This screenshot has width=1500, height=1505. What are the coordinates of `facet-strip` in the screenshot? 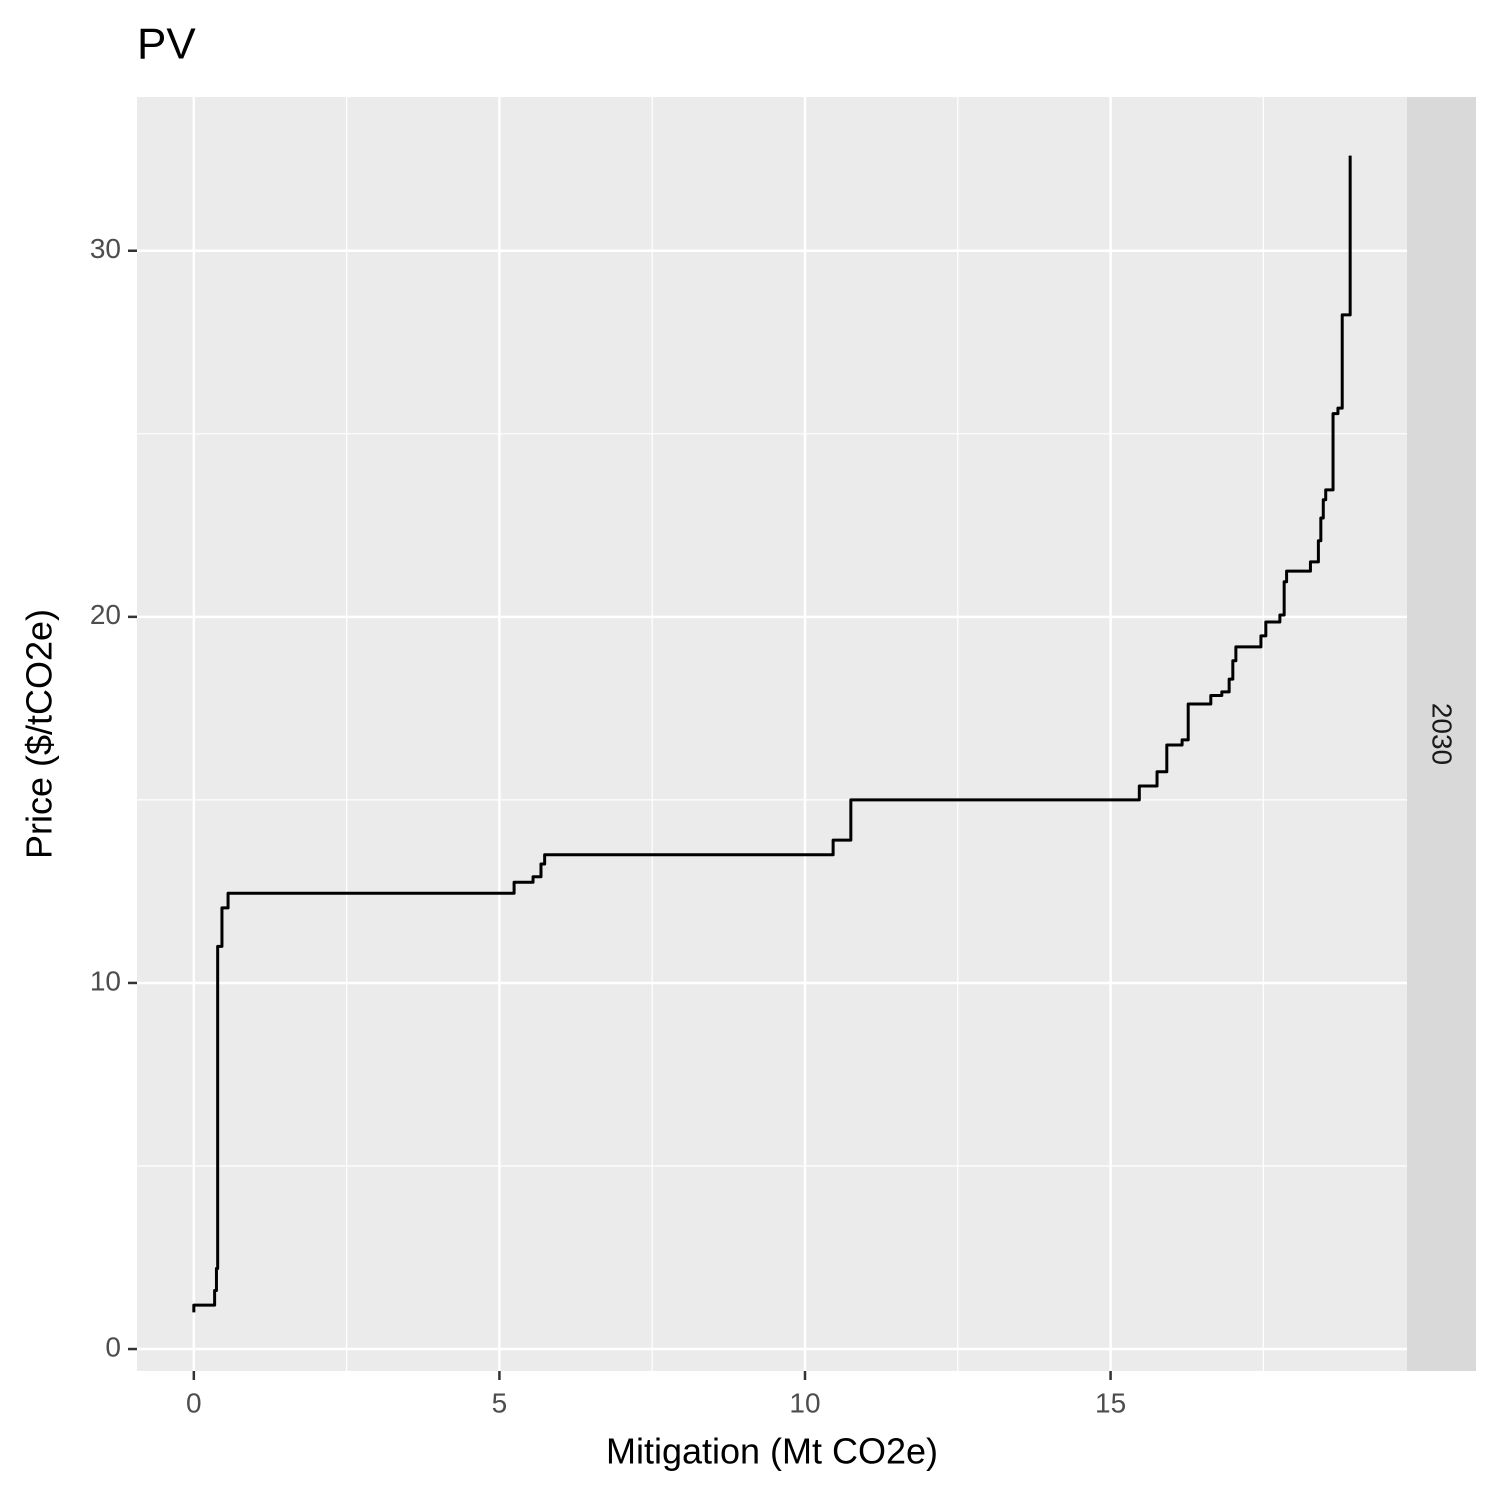 It's located at (1441, 734).